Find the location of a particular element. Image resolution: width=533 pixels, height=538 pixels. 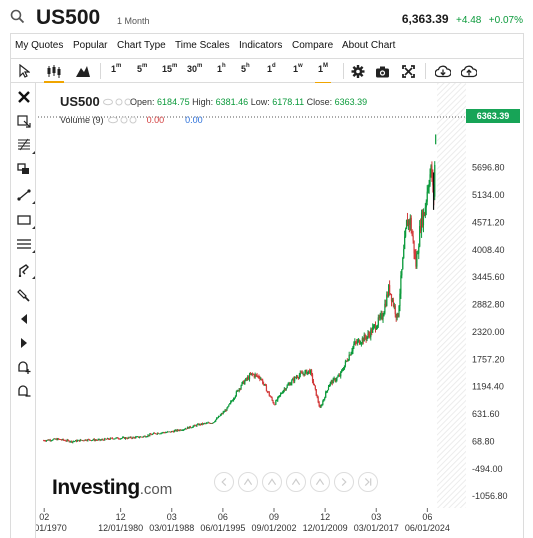

text-tool-icon is located at coordinates (25, 271).